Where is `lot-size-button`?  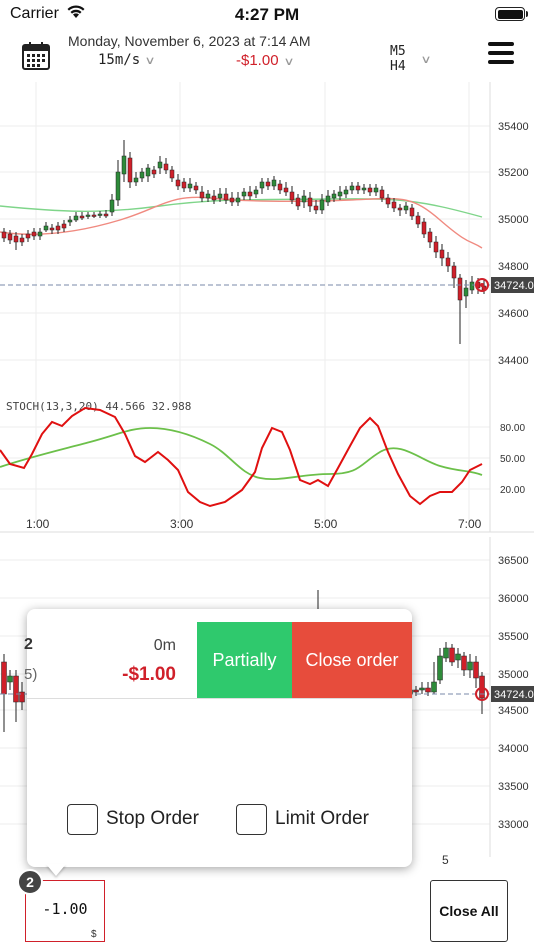
lot-size-button is located at coordinates (65, 911).